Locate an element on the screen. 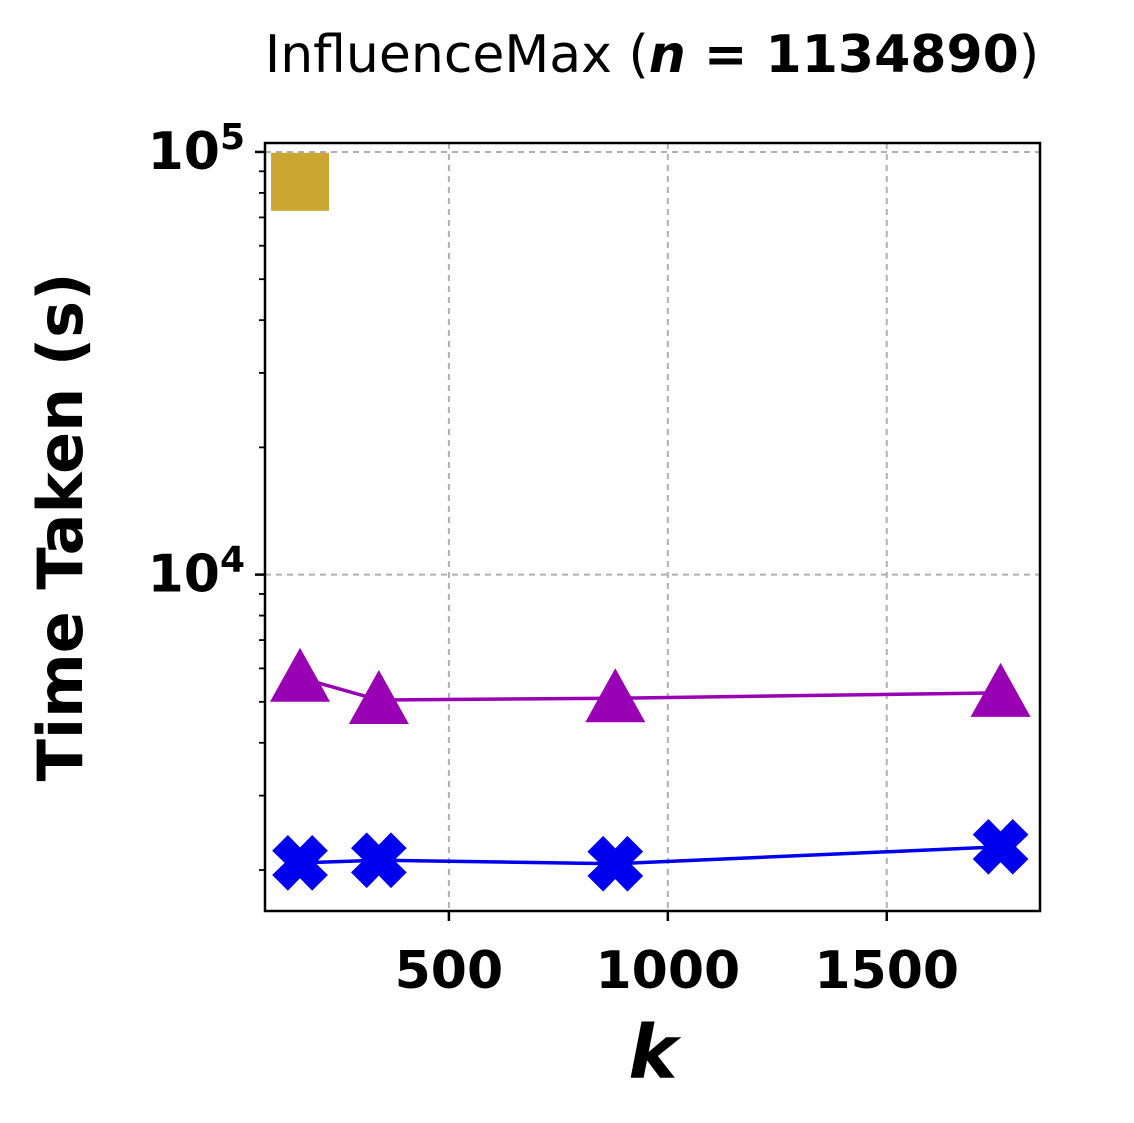 This screenshot has height=1123, width=1134. x-tick-label: 1000 is located at coordinates (667, 971).